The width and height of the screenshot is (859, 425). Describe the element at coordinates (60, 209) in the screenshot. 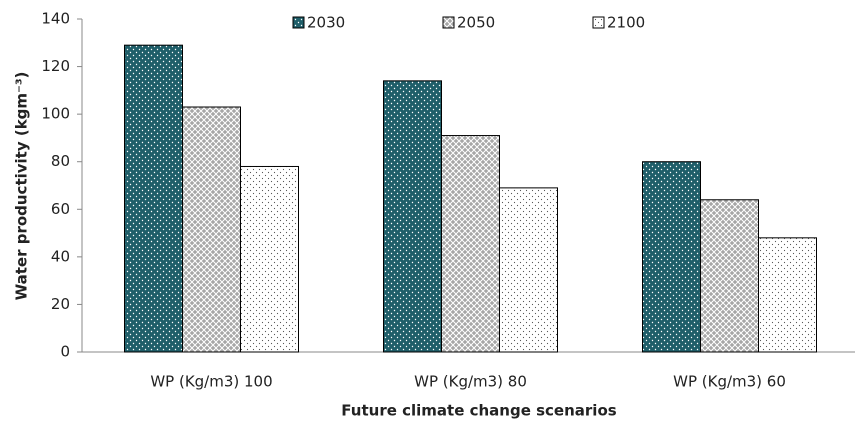

I see `y-tick-label: 60` at that location.